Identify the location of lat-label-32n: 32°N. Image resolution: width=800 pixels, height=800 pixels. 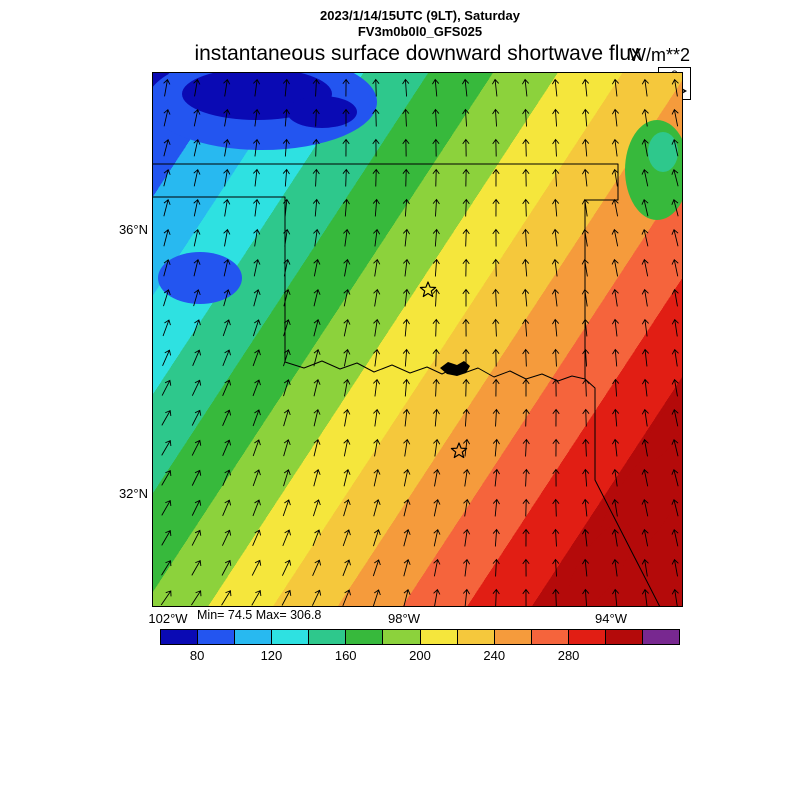
(133, 493).